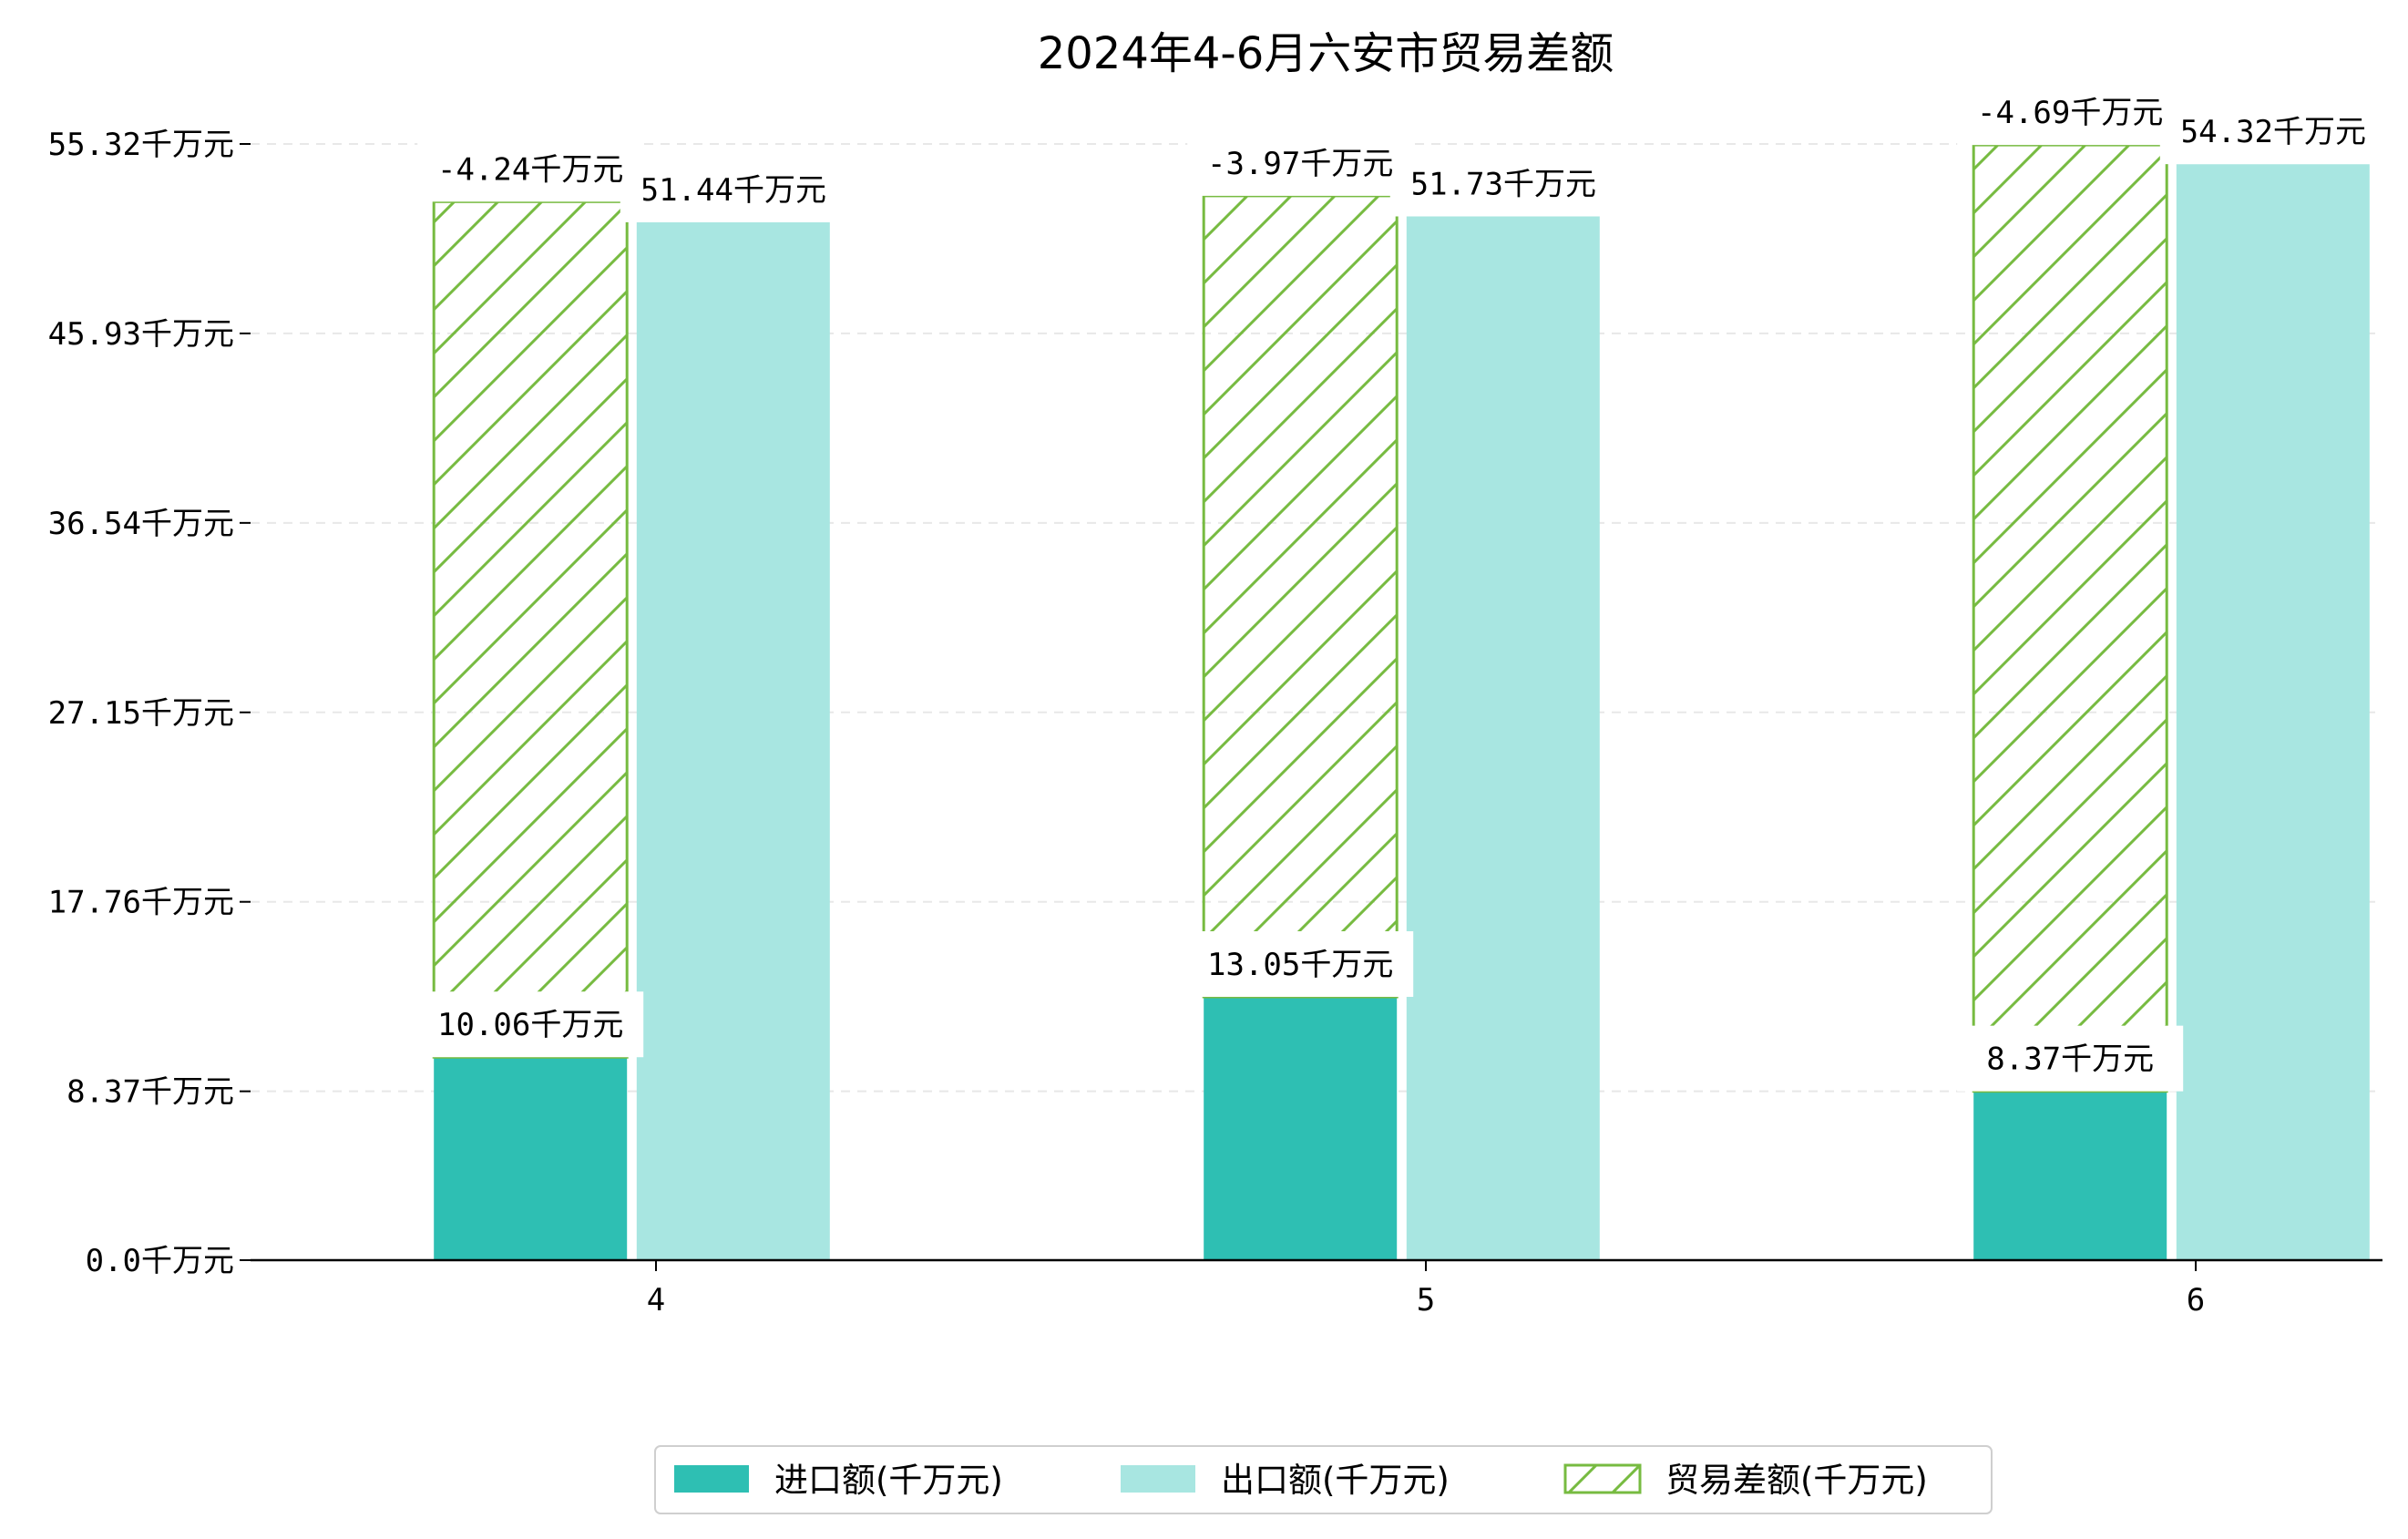 The width and height of the screenshot is (2408, 1539). I want to click on balance-label: -3.97千万元, so click(1300, 163).